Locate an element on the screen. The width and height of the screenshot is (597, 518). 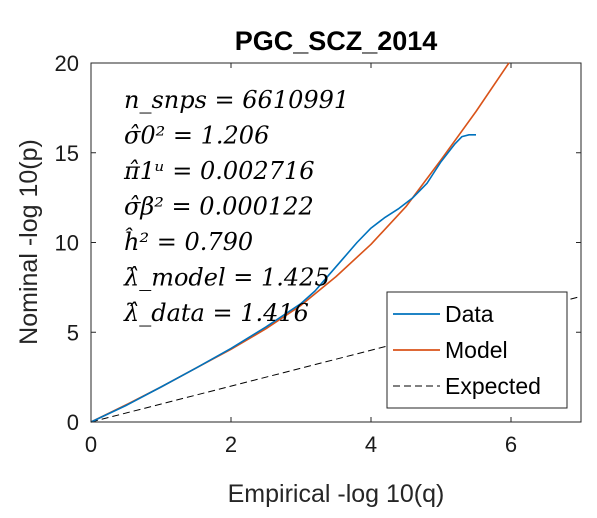
legend: Data Model Expected is located at coordinates (477, 350).